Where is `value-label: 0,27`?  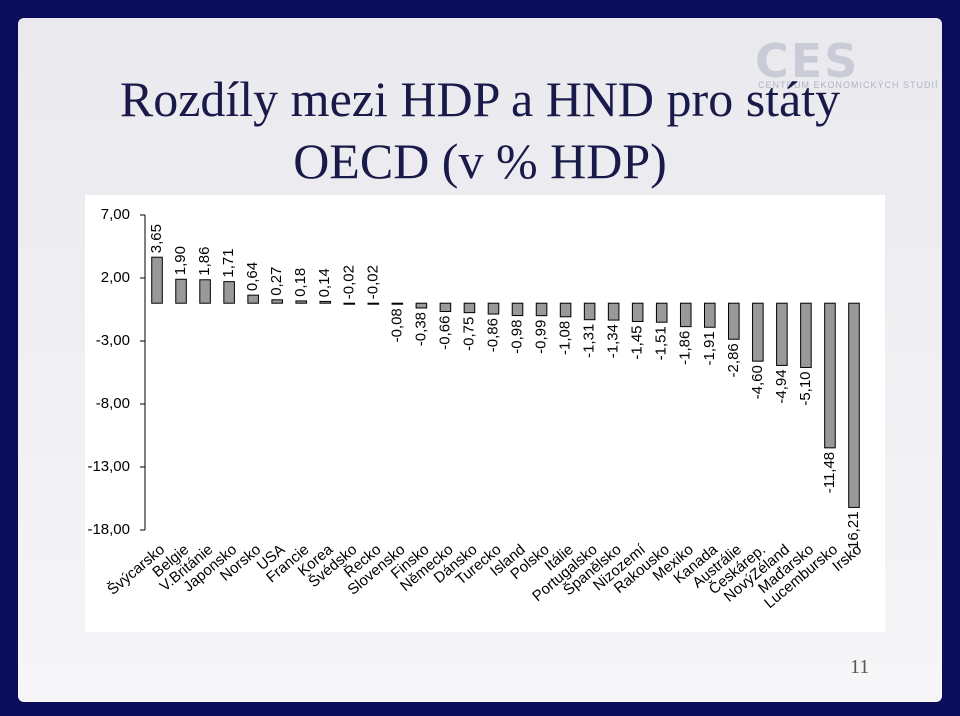
value-label: 0,27 is located at coordinates (276, 281).